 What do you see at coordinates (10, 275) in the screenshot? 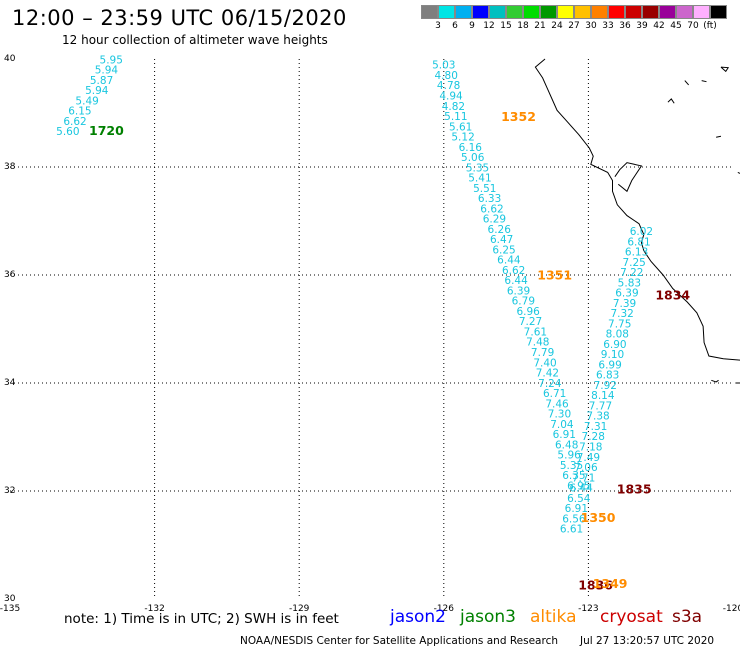
I see `lat-tick-label: 36` at bounding box center [10, 275].